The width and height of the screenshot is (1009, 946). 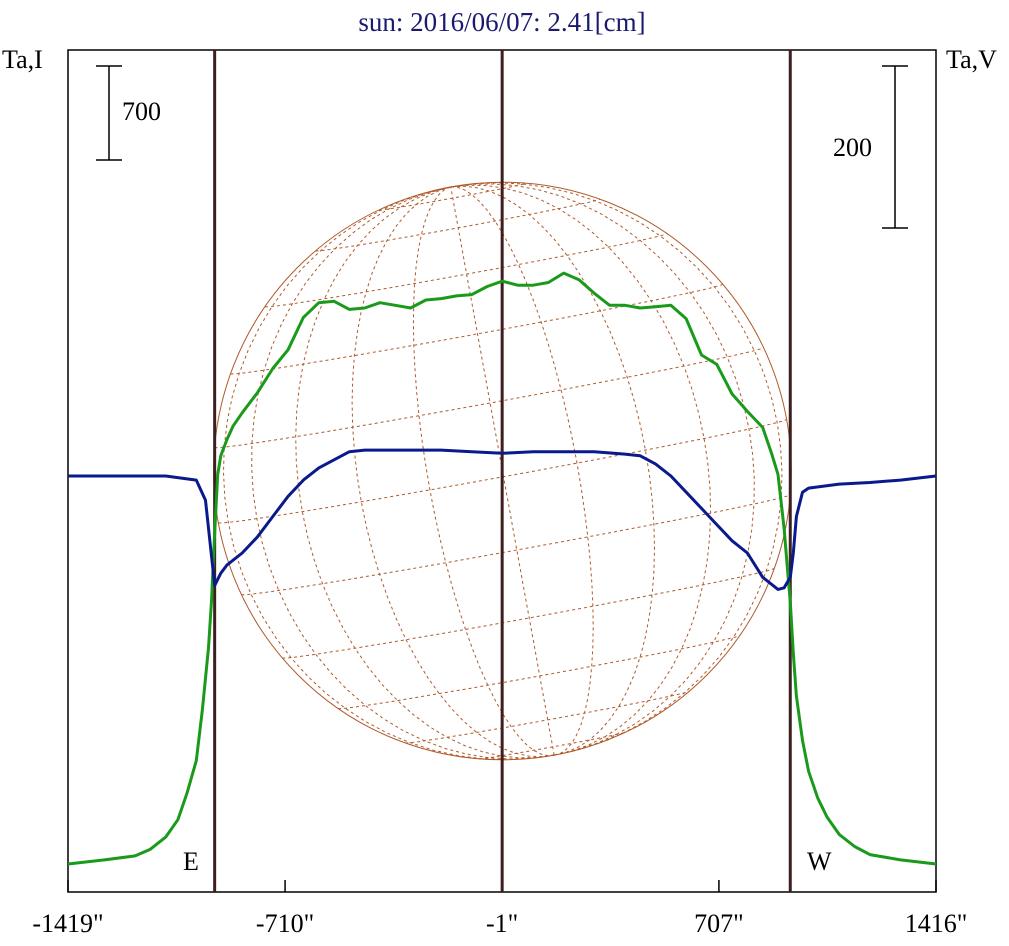 What do you see at coordinates (67, 923) in the screenshot?
I see `x-tick-label-0: -1419"` at bounding box center [67, 923].